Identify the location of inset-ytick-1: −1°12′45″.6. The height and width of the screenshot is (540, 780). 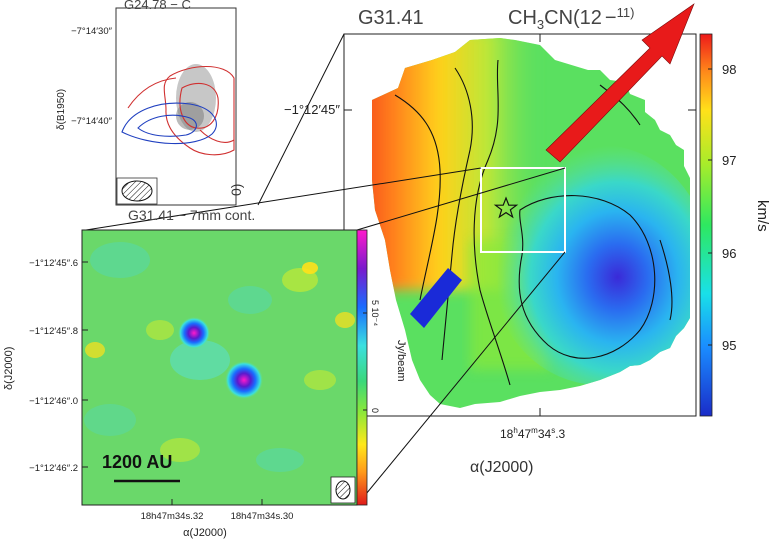
(53, 263).